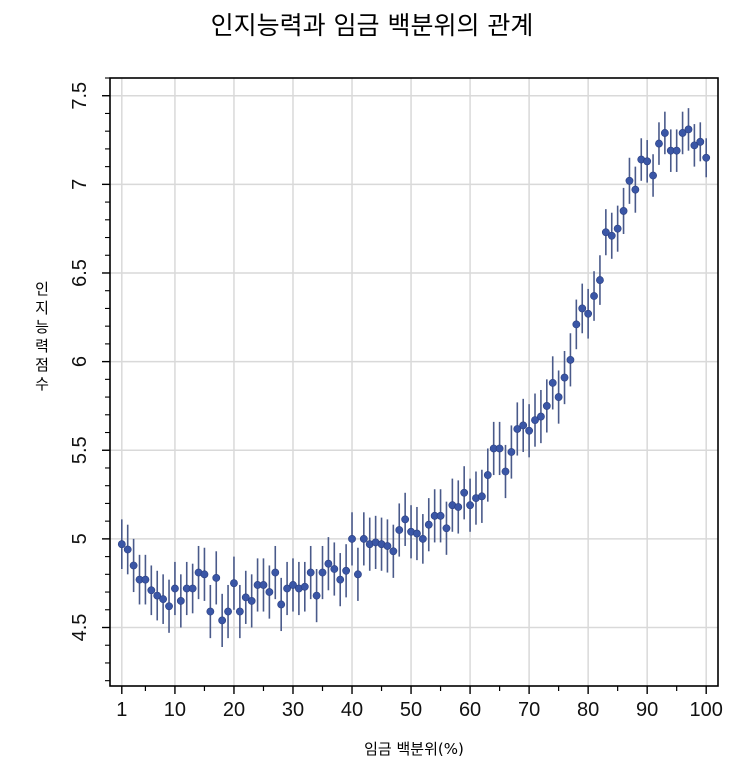 The width and height of the screenshot is (744, 774). Describe the element at coordinates (234, 710) in the screenshot. I see `x-tick-label: 20` at that location.